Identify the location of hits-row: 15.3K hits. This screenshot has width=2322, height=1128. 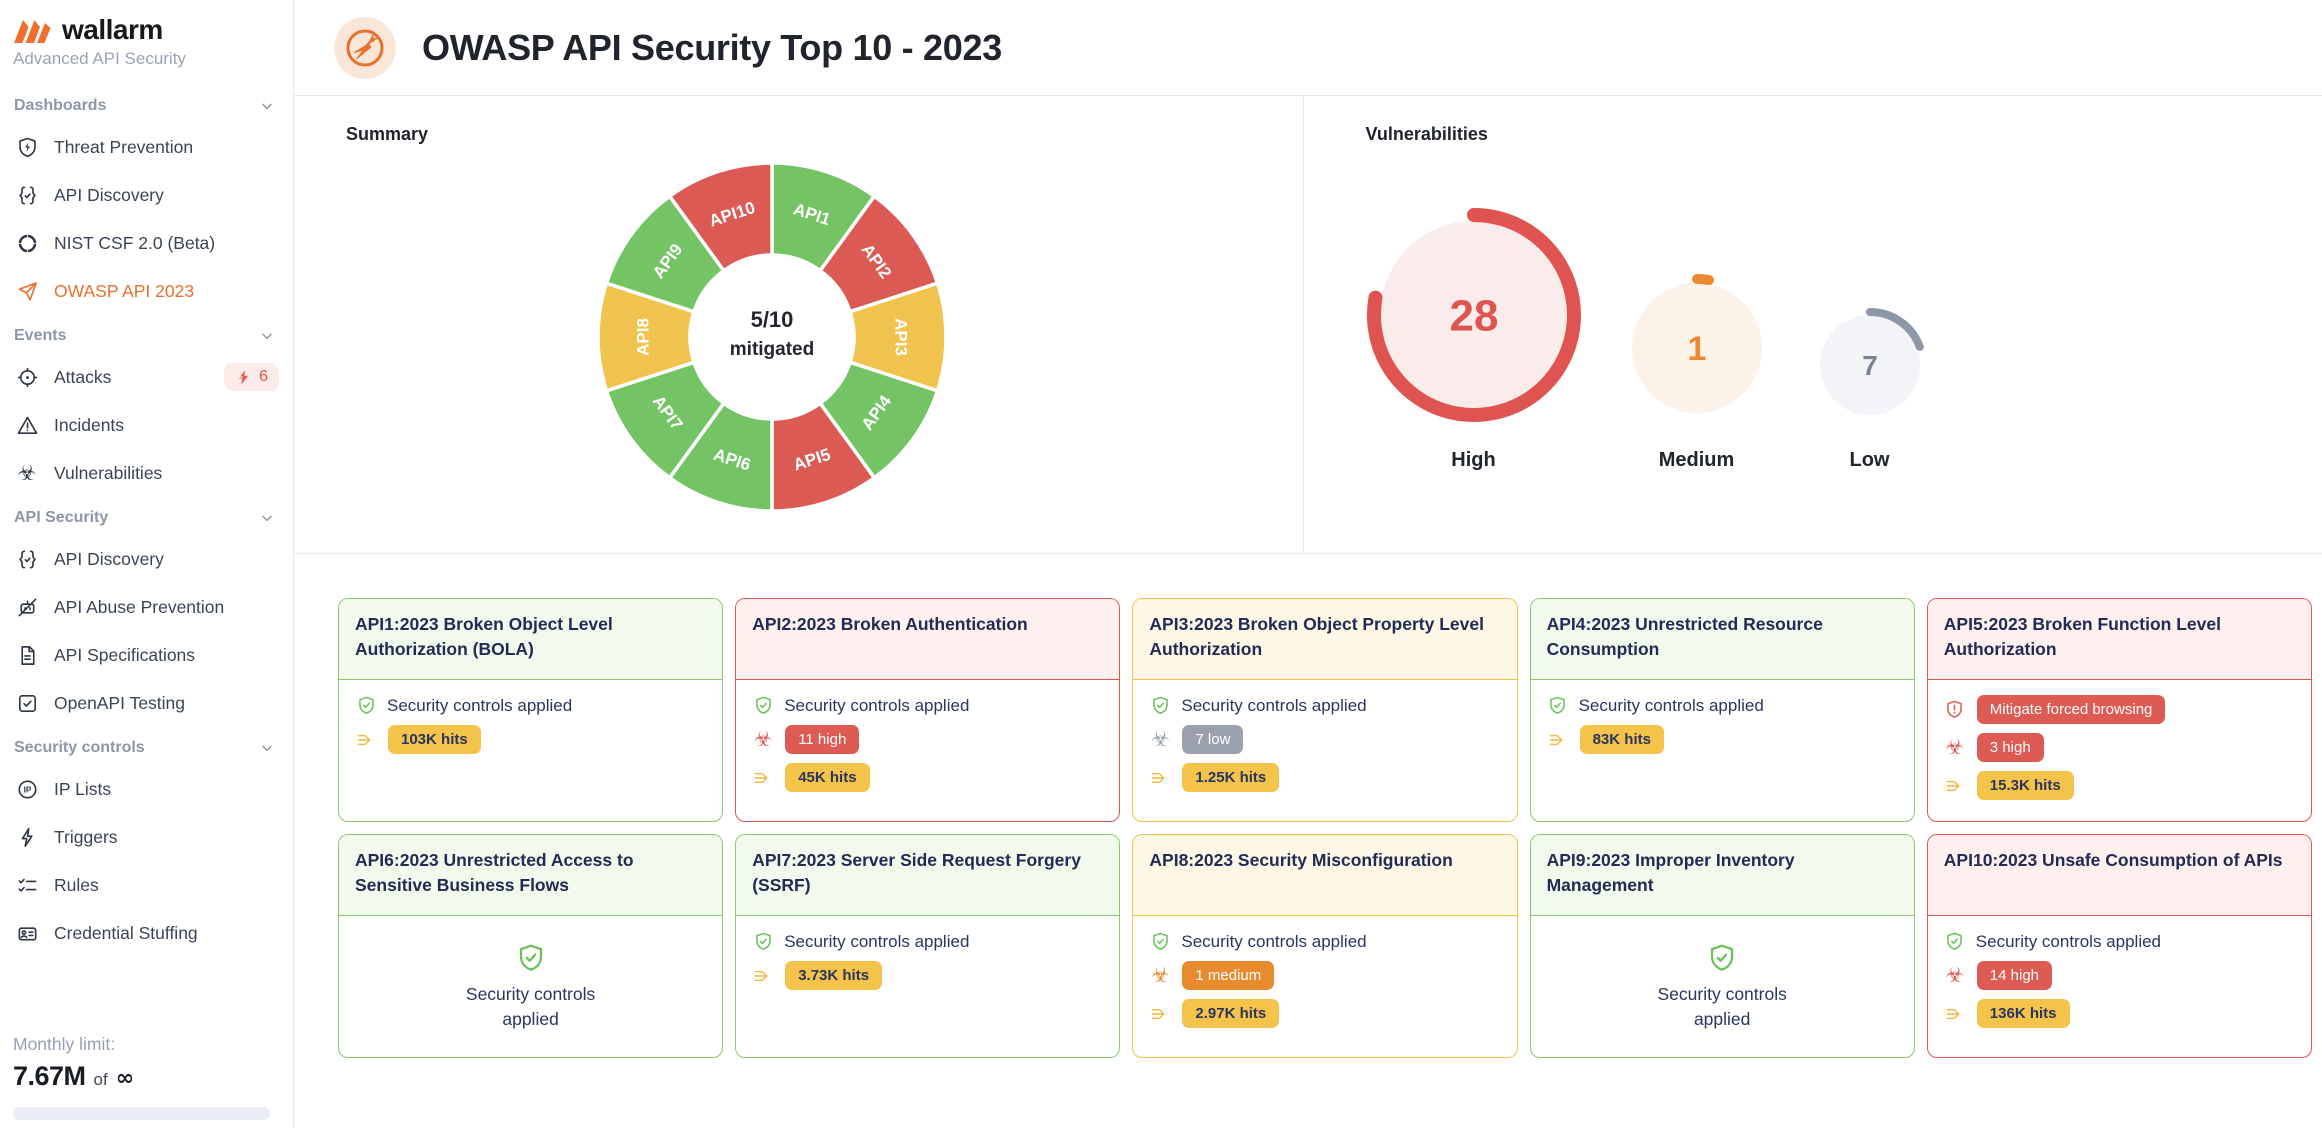
(2119, 785).